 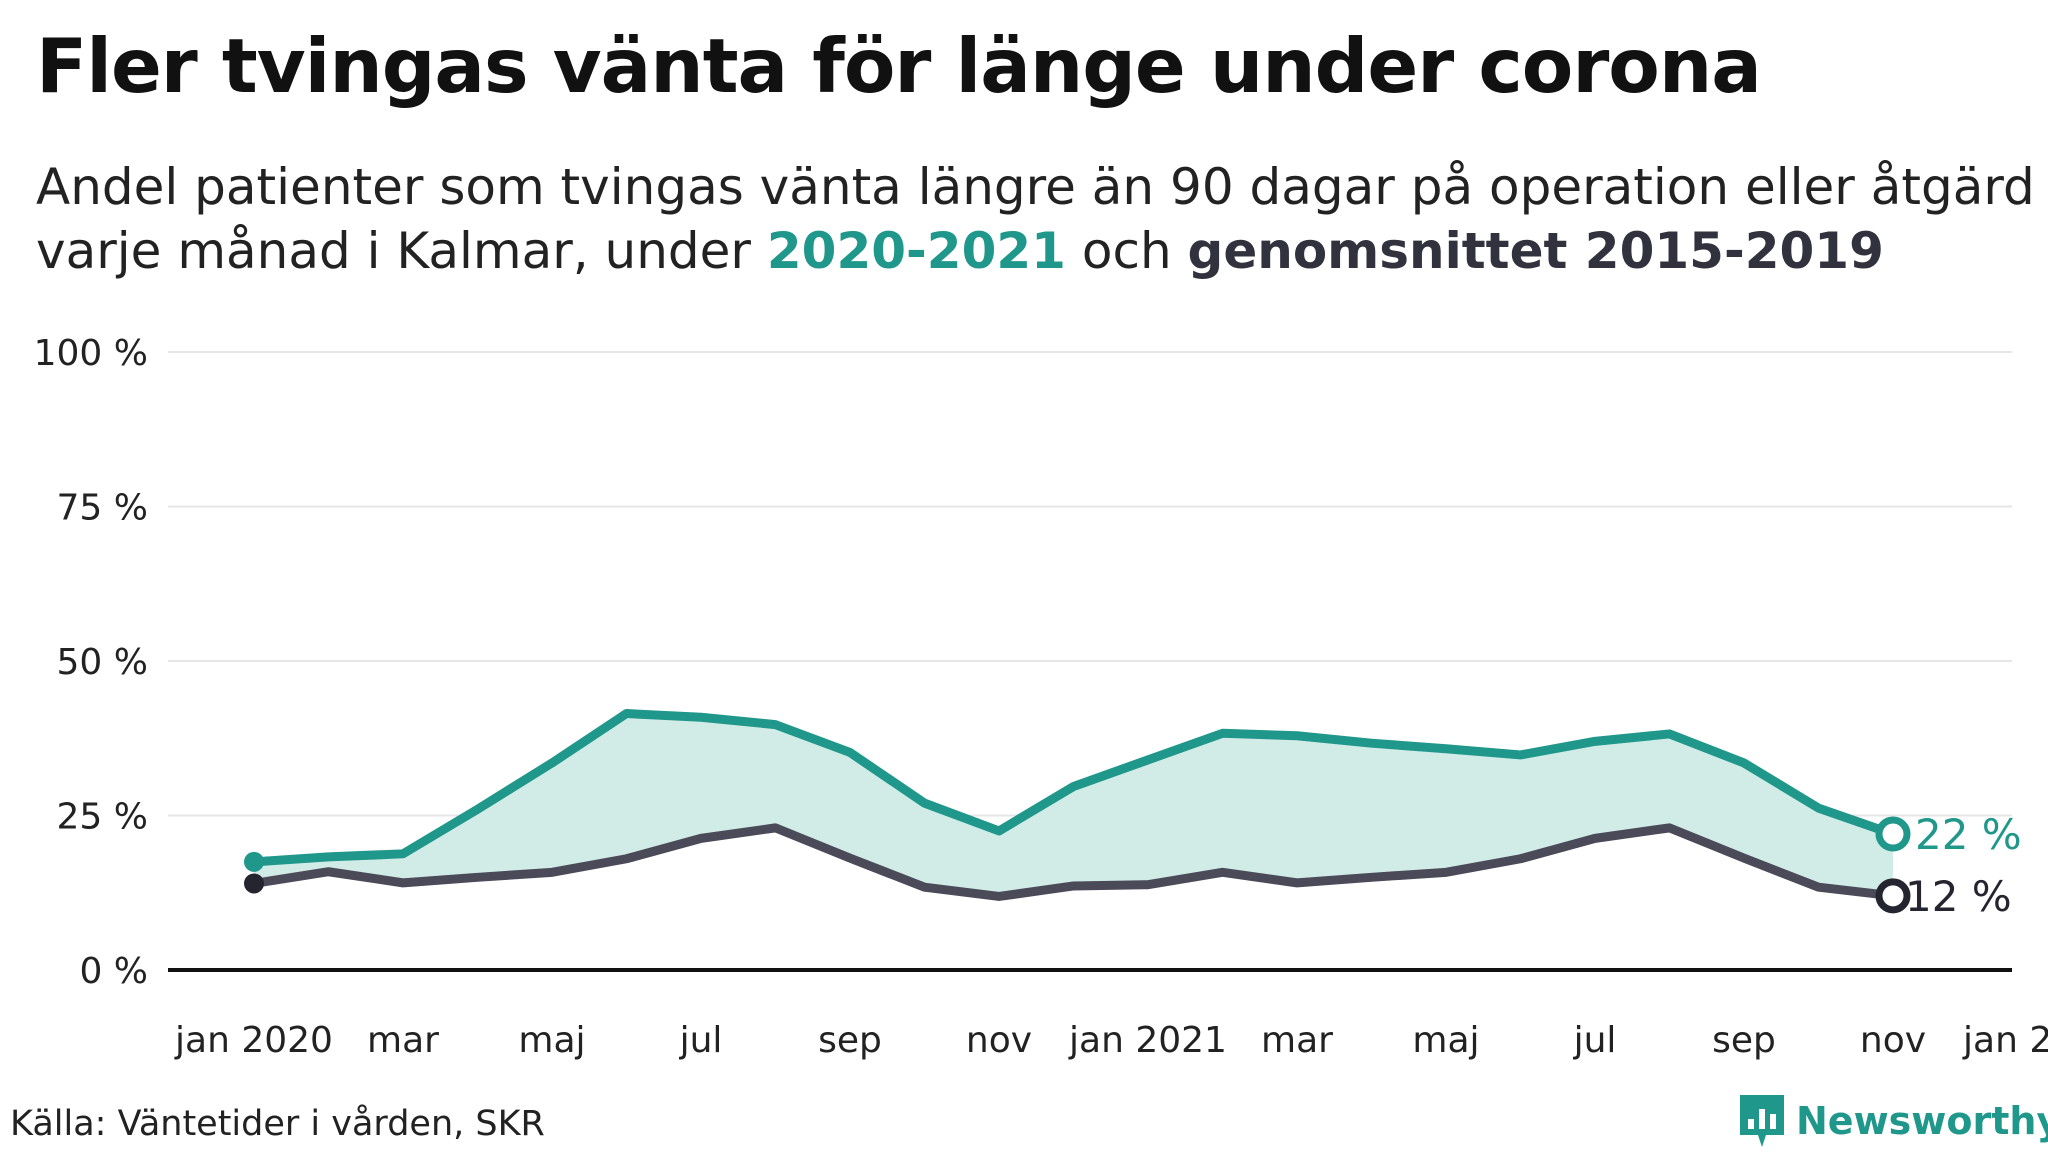 I want to click on x-tick-label: jan 2021, so click(x=1147, y=1040).